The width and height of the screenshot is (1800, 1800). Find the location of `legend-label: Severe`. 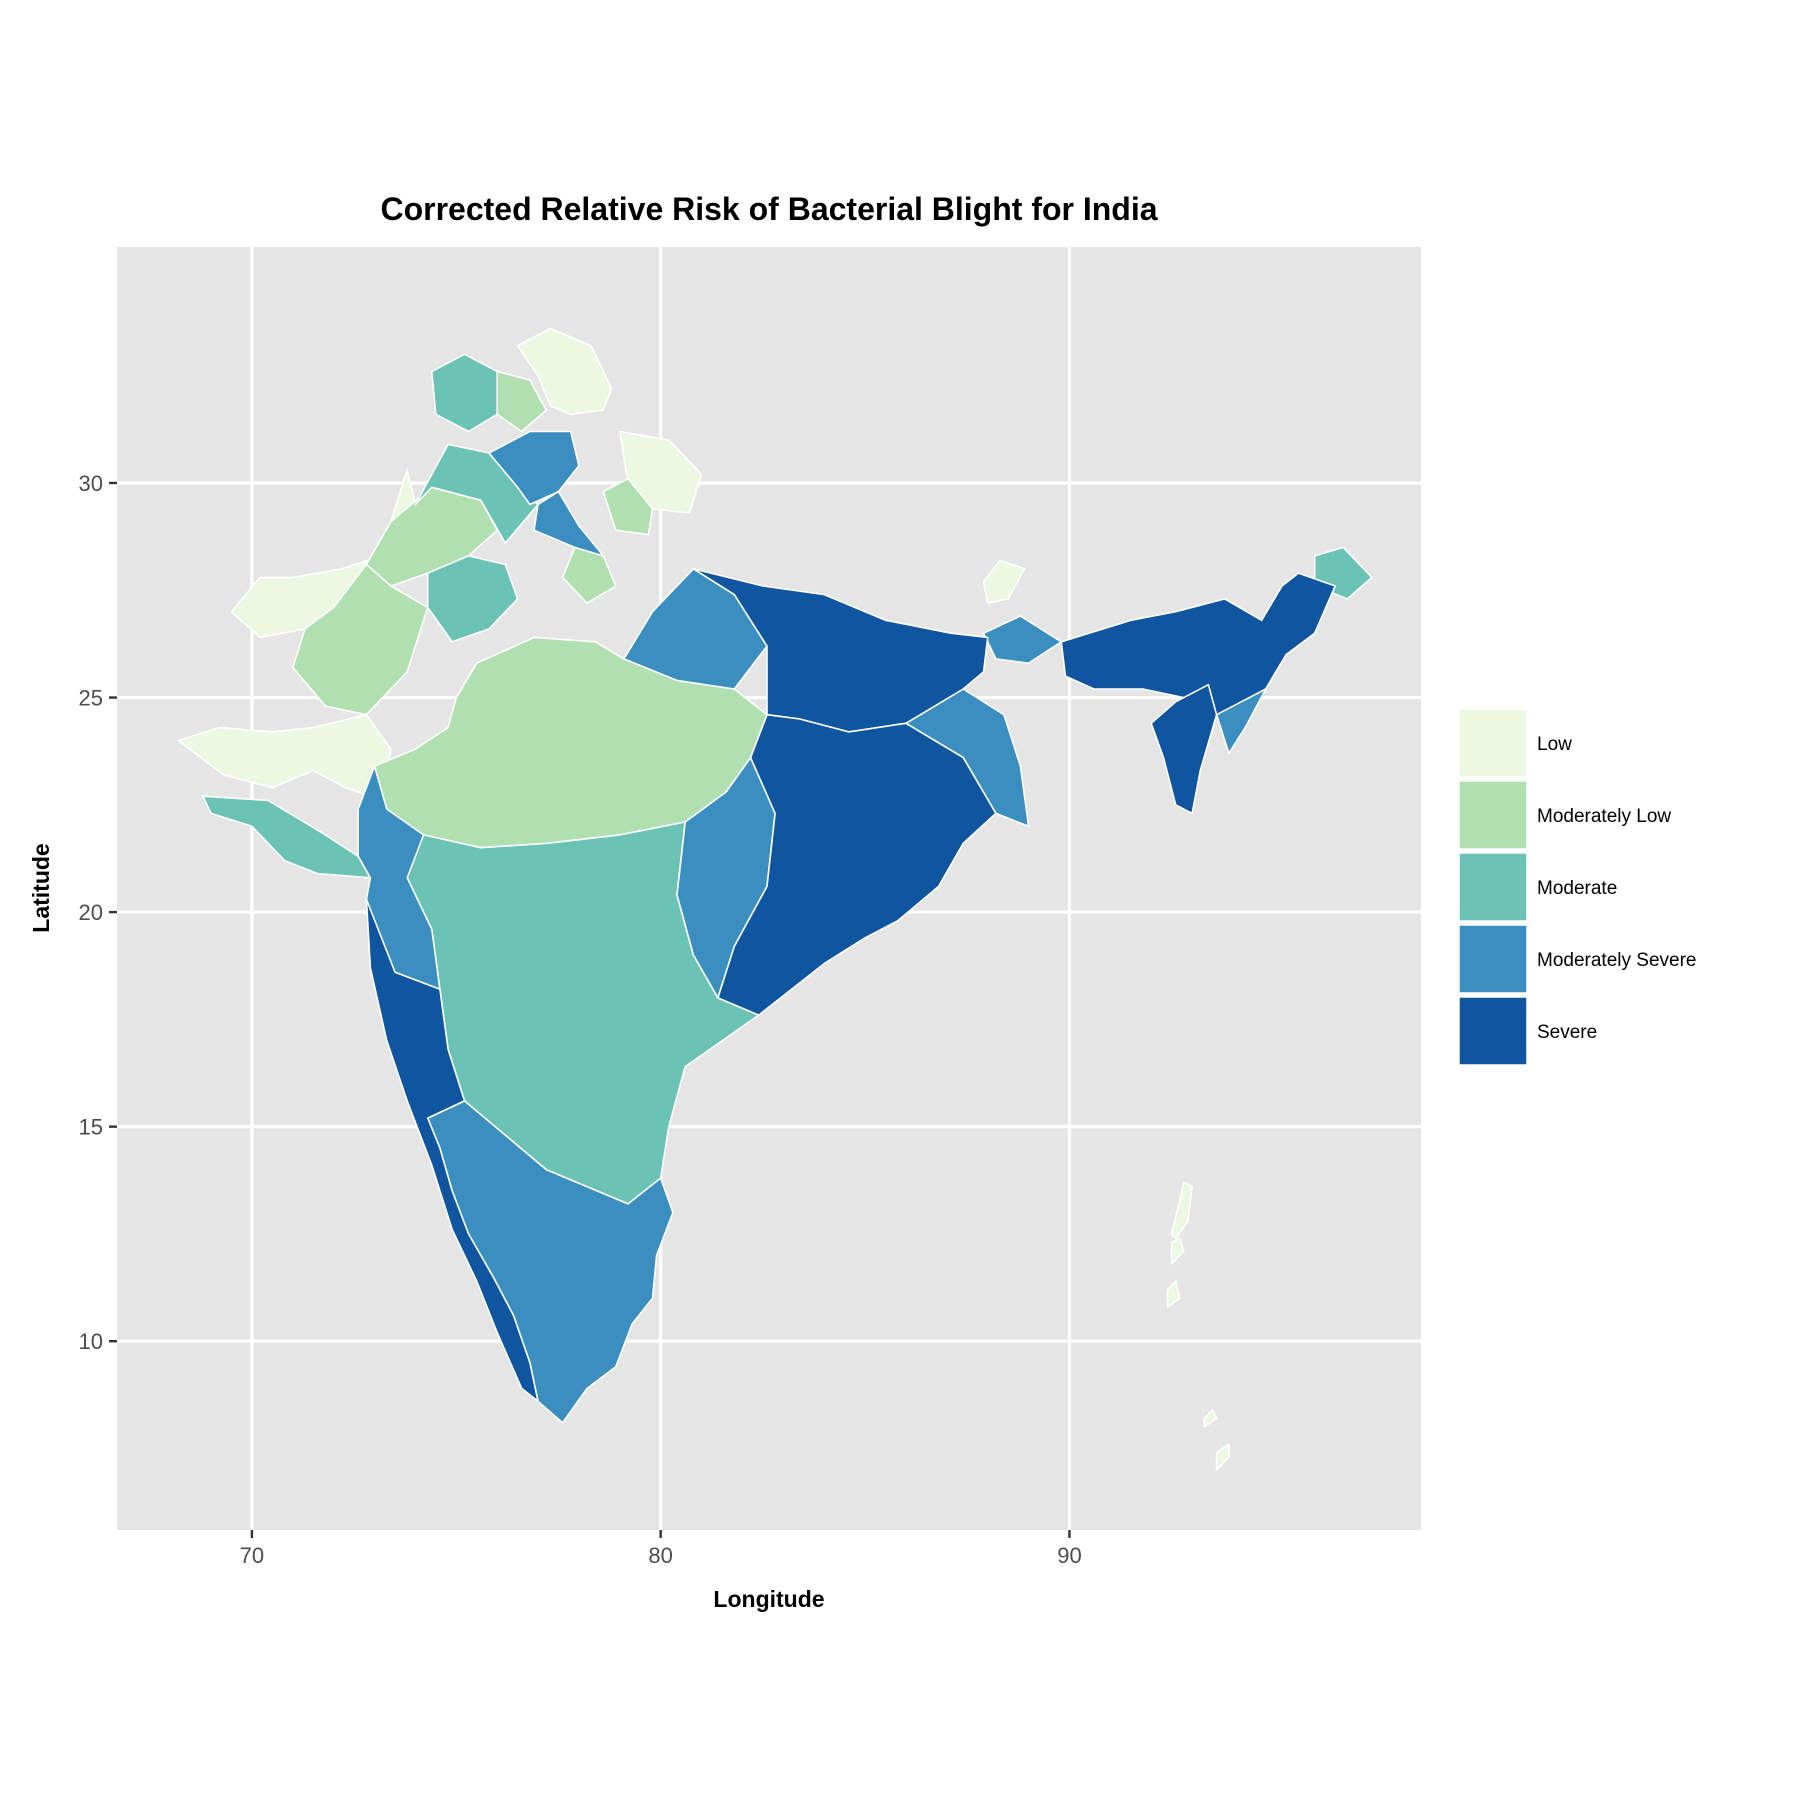

legend-label: Severe is located at coordinates (1567, 1032).